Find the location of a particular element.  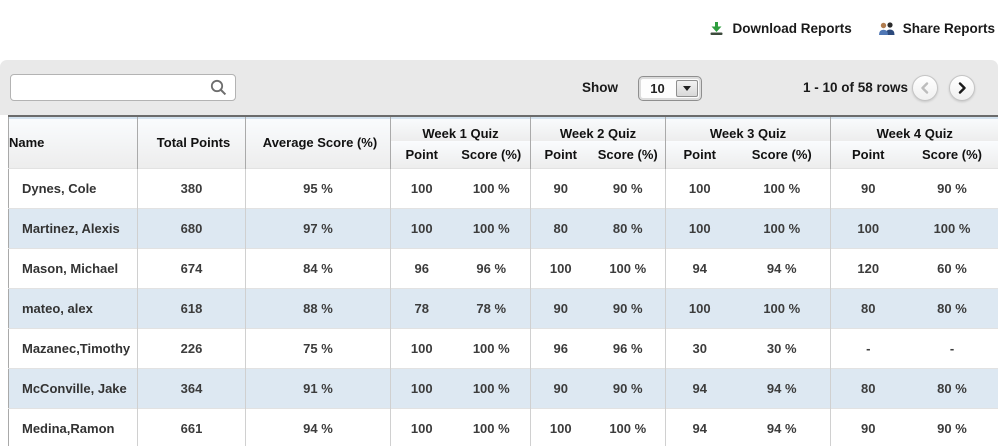

cell-total_points: 680 is located at coordinates (191, 227).